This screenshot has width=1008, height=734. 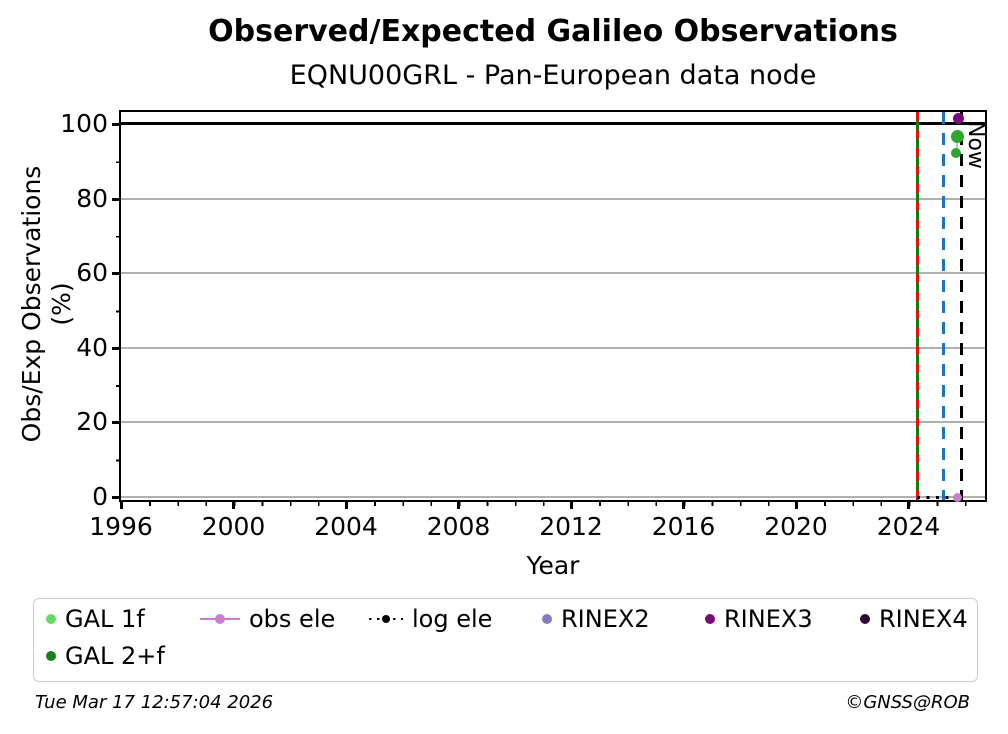 What do you see at coordinates (84, 123) in the screenshot?
I see `y-tick-label: 100` at bounding box center [84, 123].